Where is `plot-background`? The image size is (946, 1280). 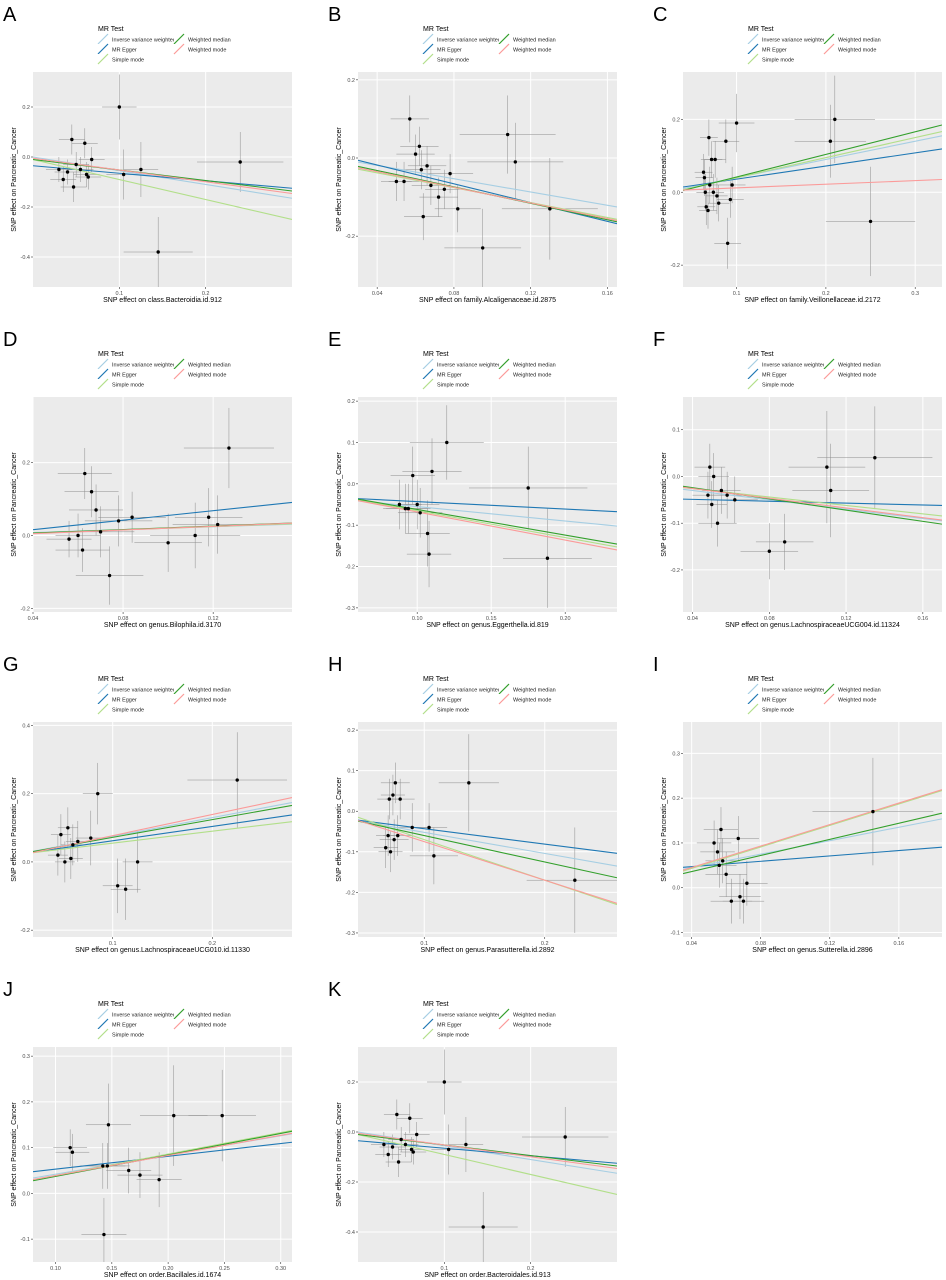 plot-background is located at coordinates (162, 1154).